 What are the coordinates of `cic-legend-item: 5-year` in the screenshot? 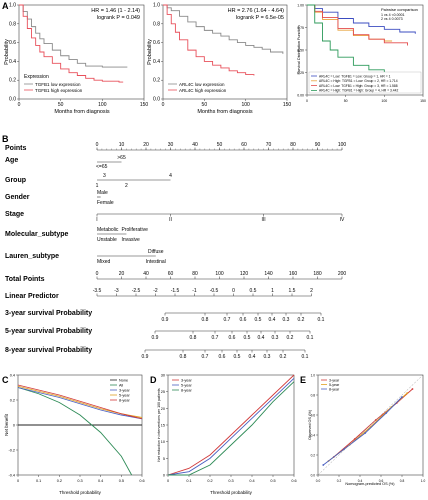 It's located at (186, 386).